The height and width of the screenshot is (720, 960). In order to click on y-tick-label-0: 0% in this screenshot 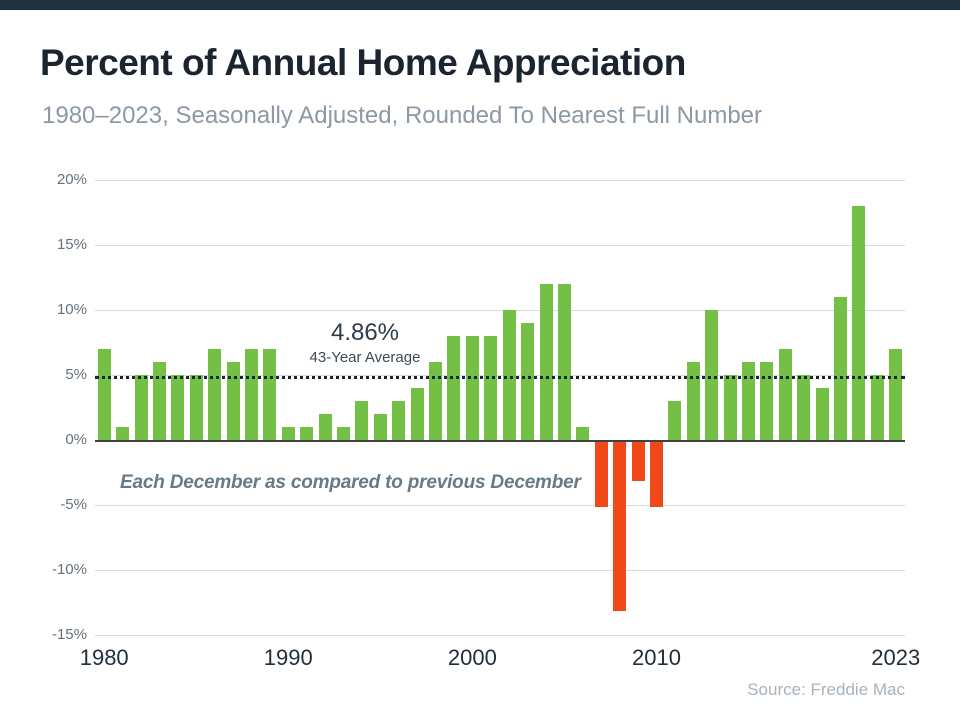, I will do `click(76, 439)`.